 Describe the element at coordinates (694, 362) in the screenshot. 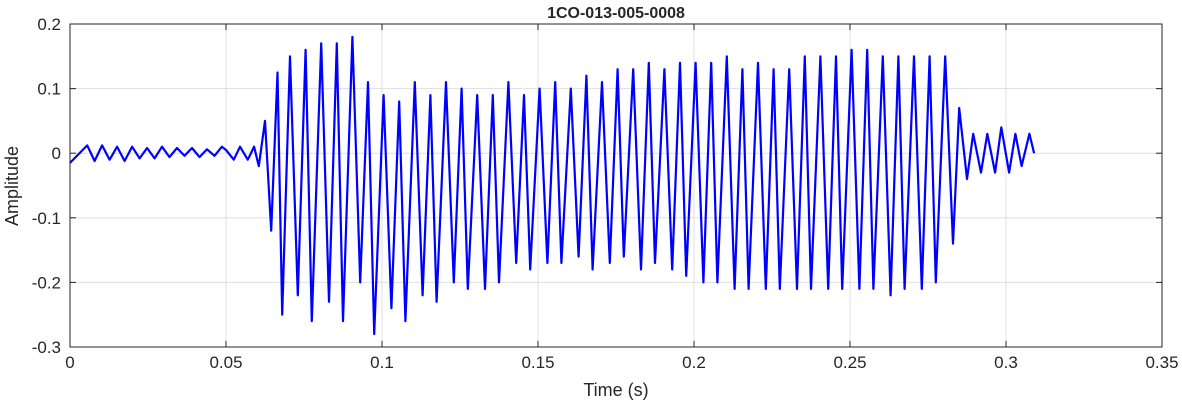

I see `x-tick-label: 0.2` at that location.